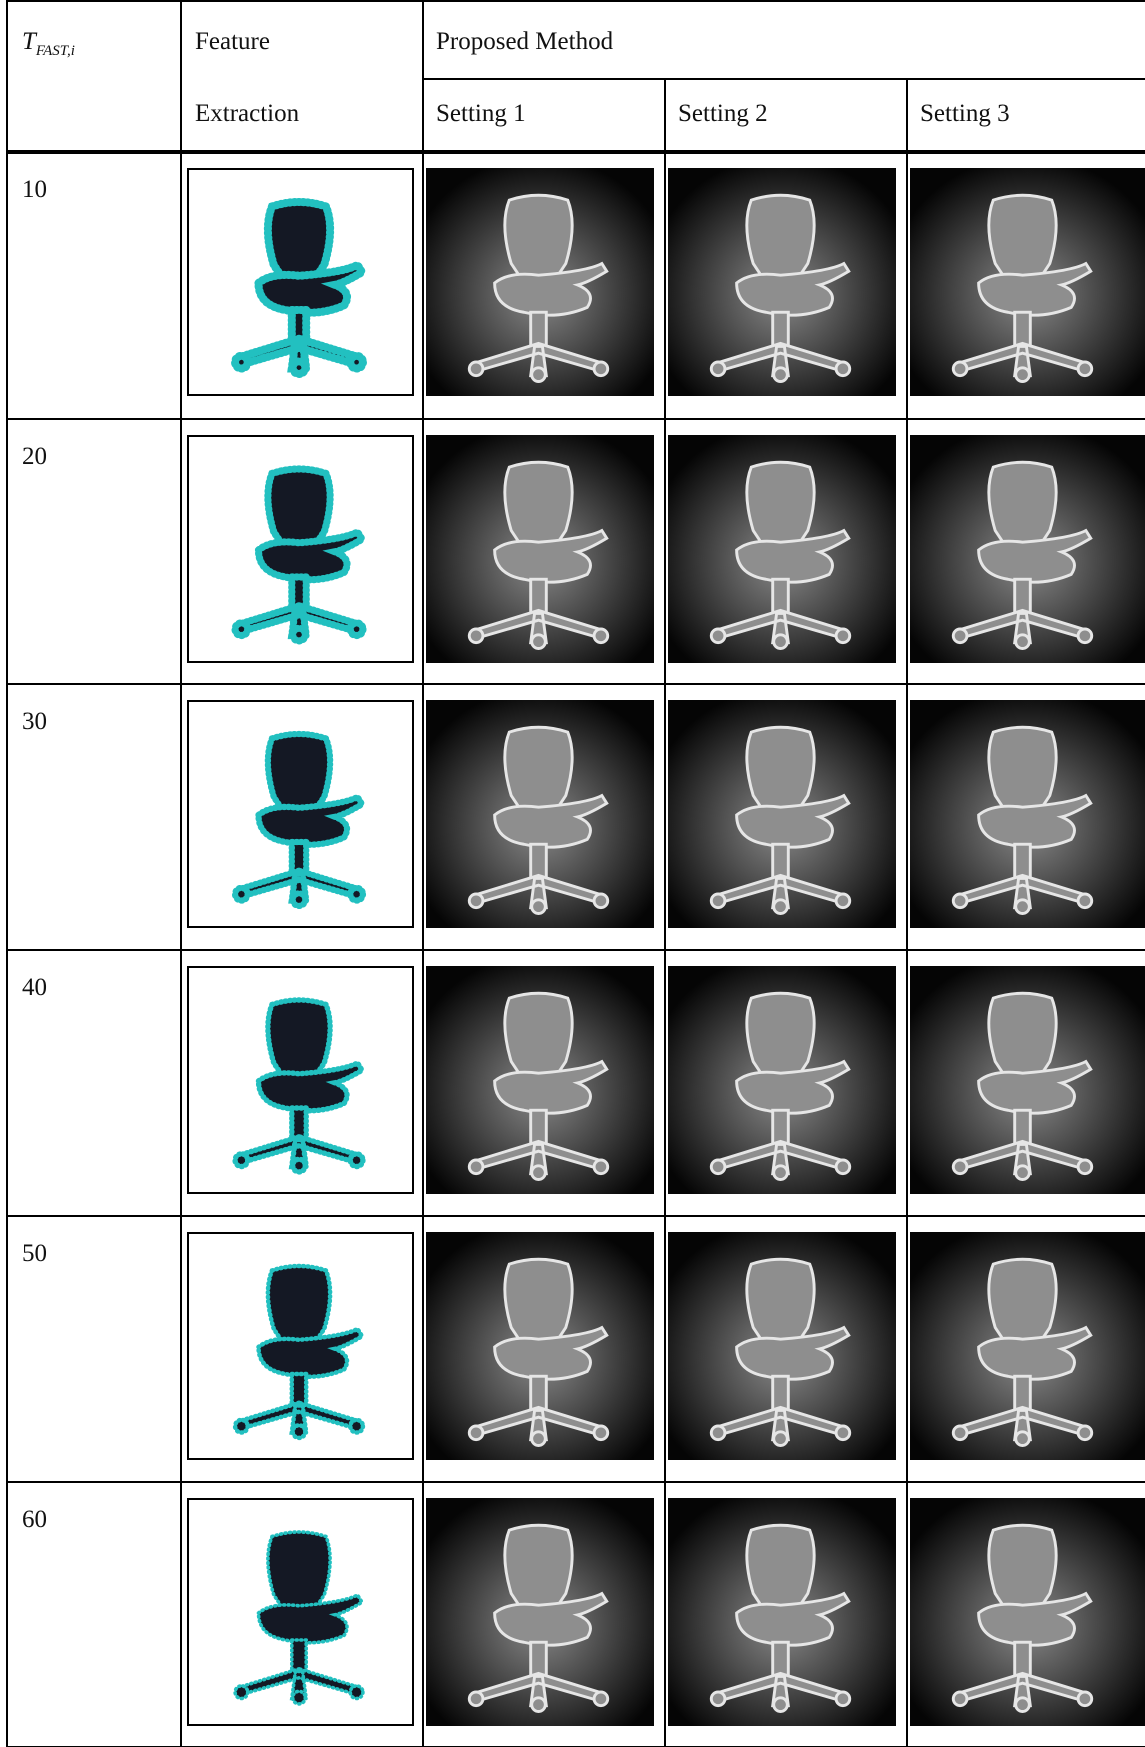 This screenshot has width=1145, height=1747. I want to click on setting-header: Setting 1, so click(481, 113).